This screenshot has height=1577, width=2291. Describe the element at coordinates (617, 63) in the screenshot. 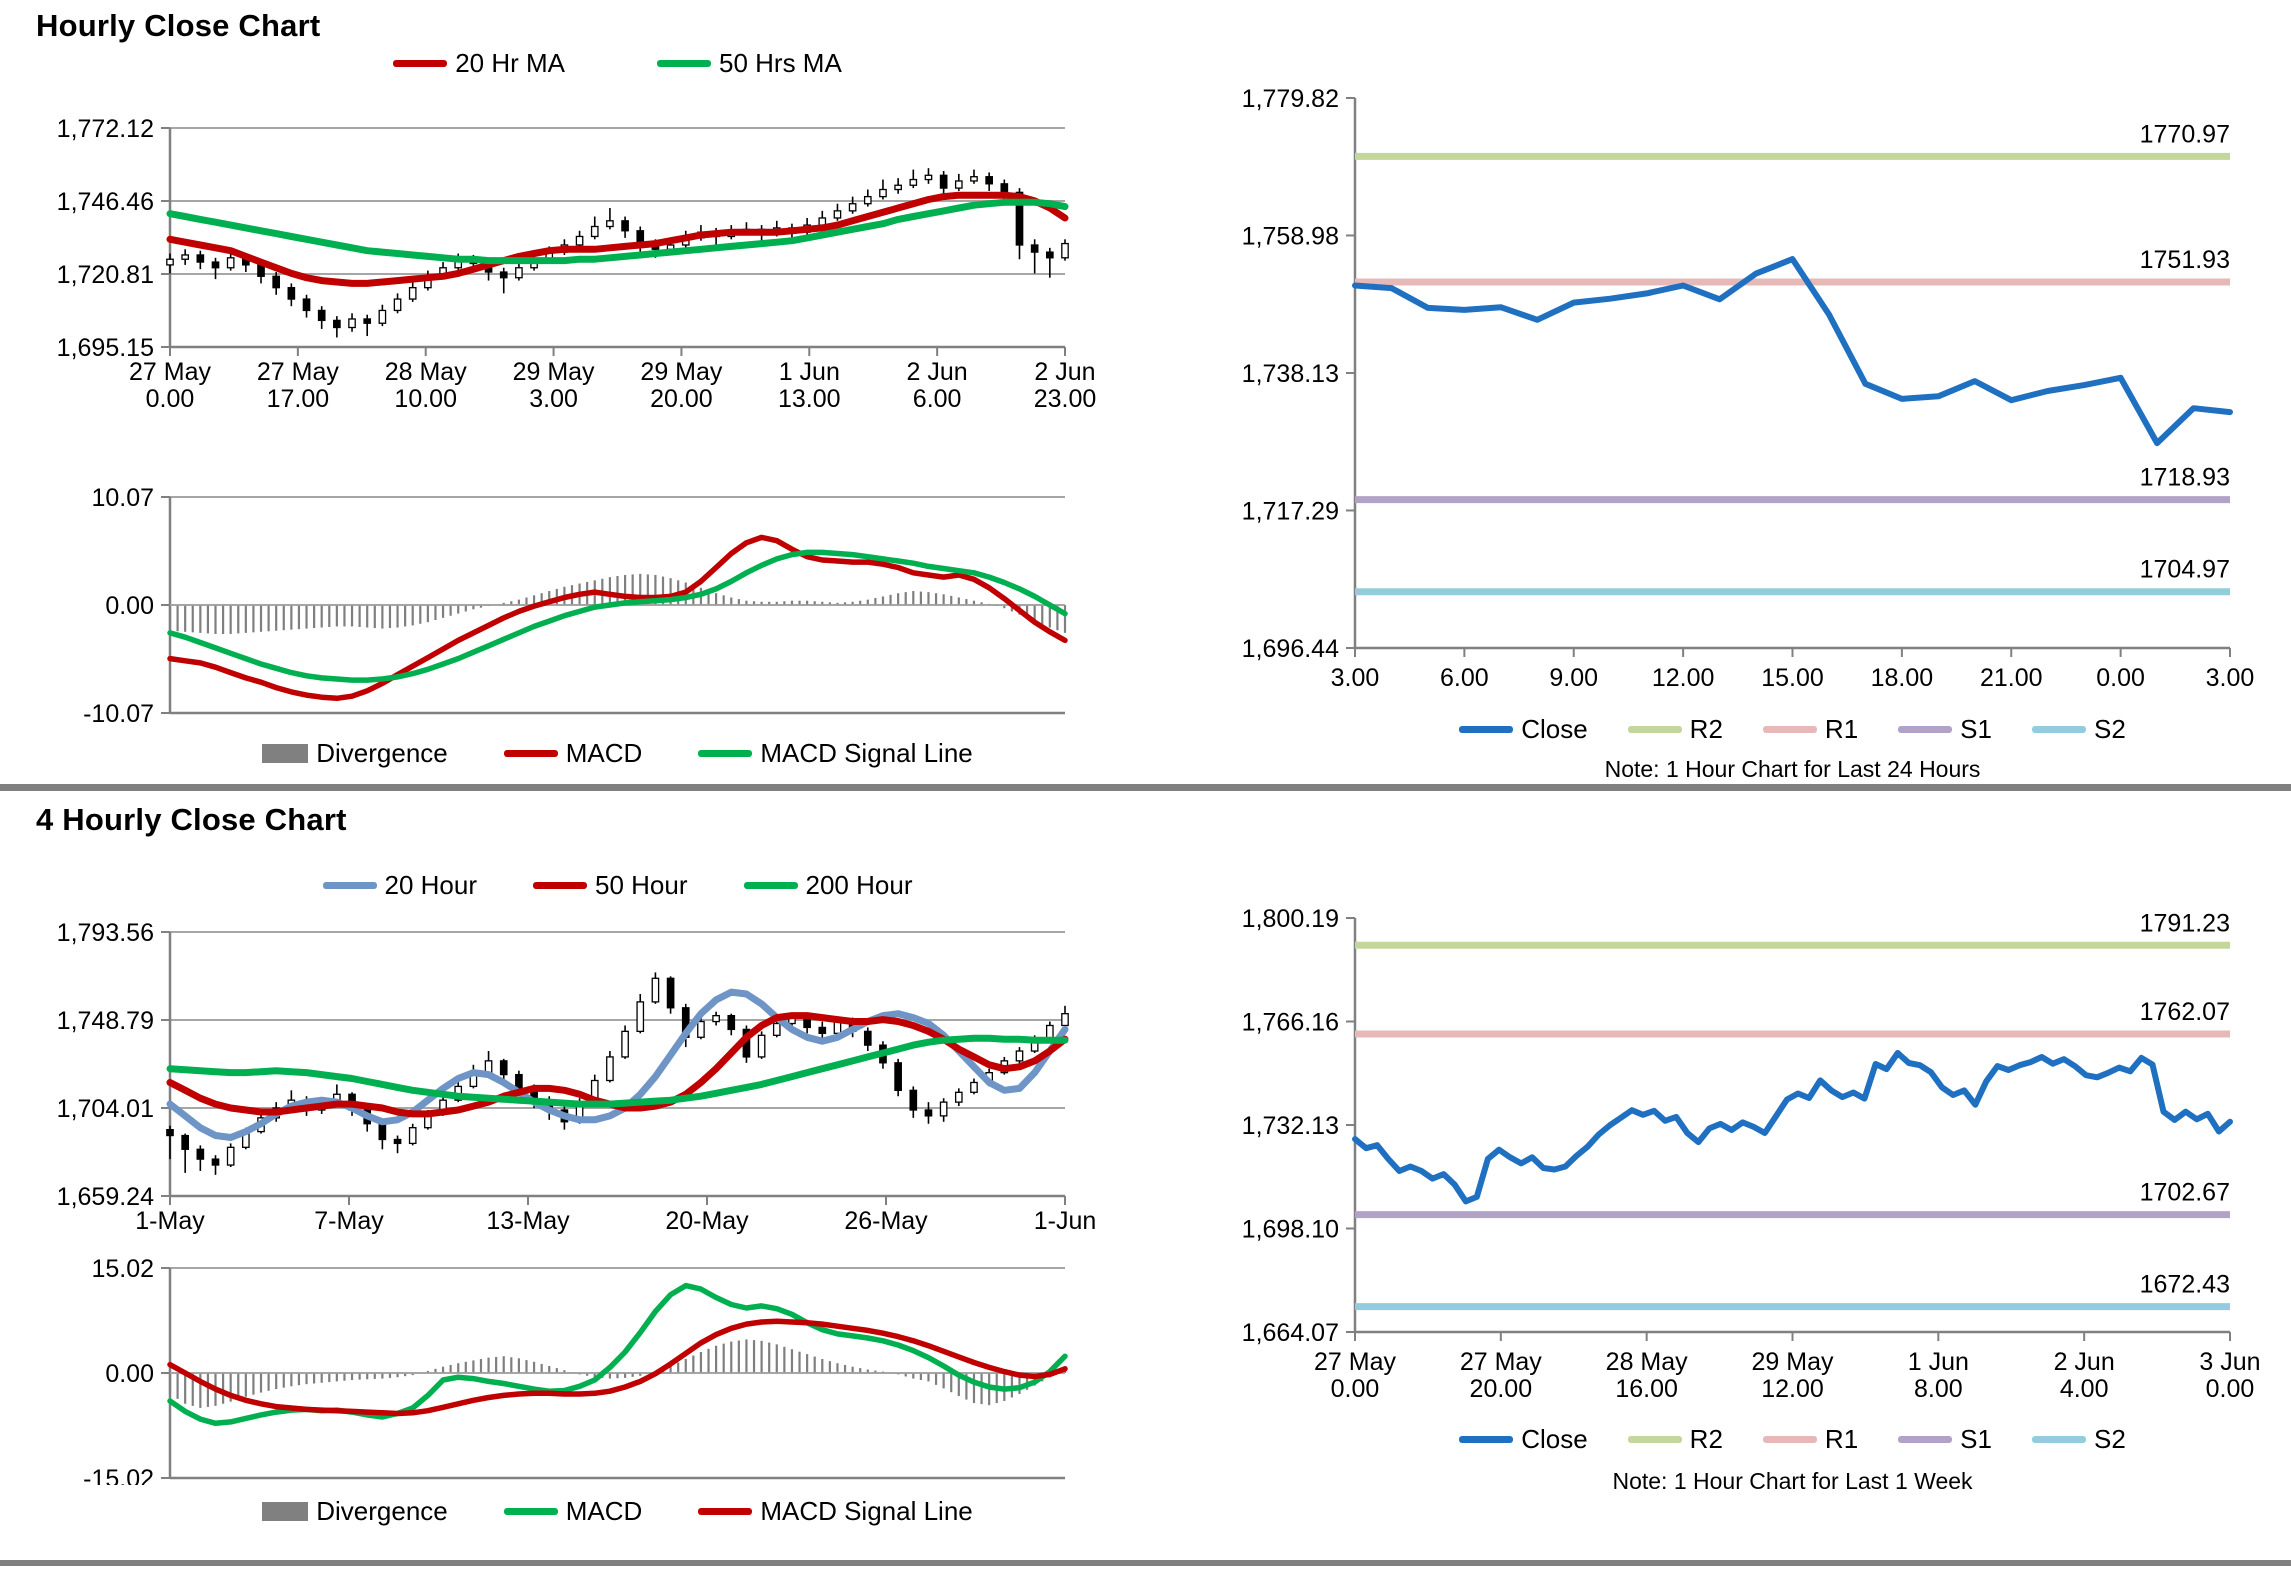

I see `legend-hourly-ma: 20 Hr MA 50 Hrs MA` at that location.